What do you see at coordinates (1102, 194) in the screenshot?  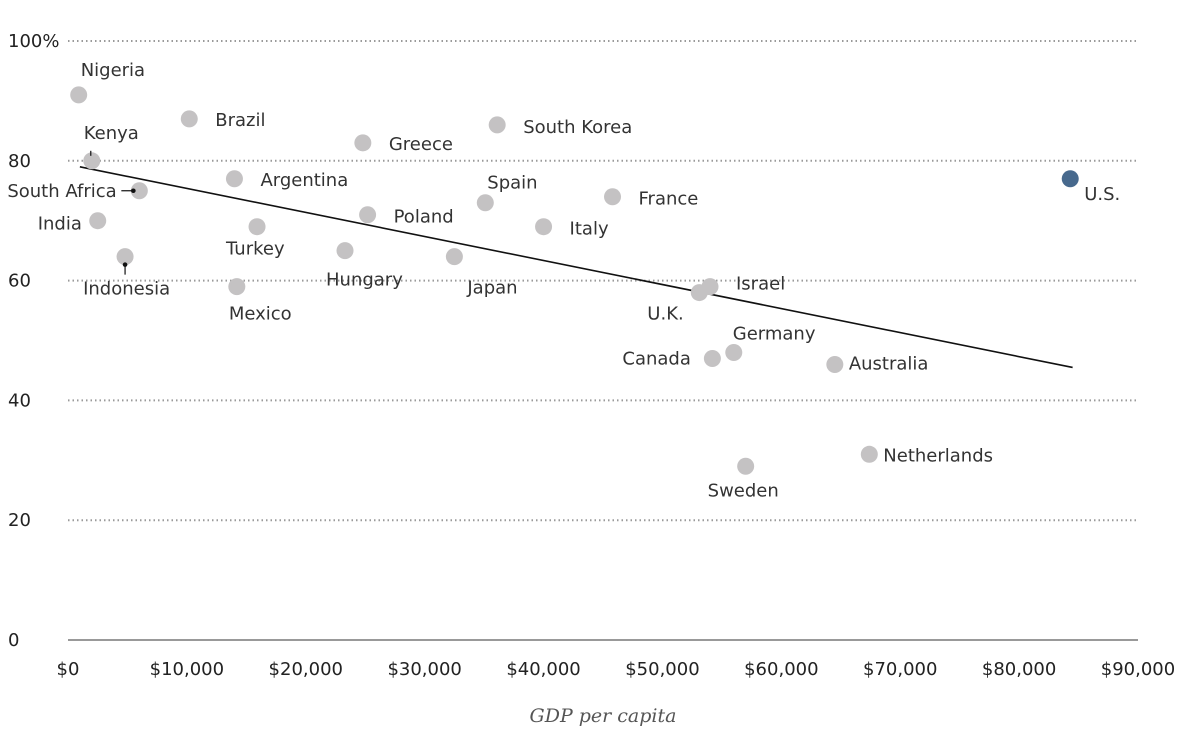 I see `point-label-u-s: U.S.` at bounding box center [1102, 194].